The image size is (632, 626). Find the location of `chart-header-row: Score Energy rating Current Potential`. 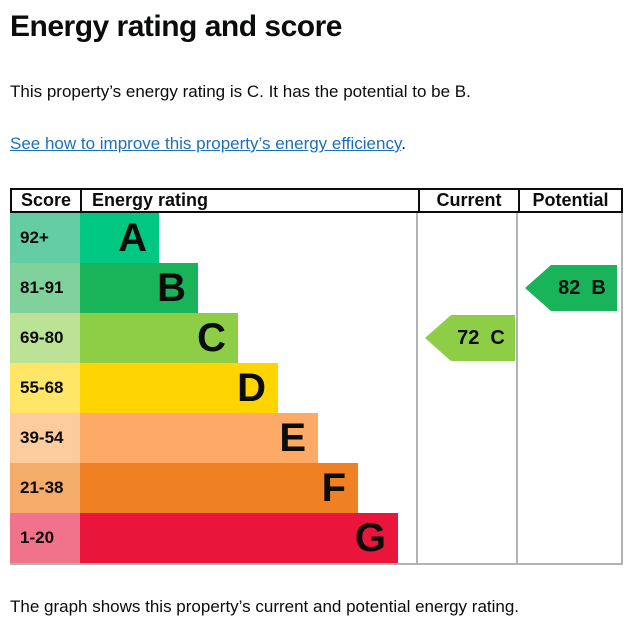

chart-header-row: Score Energy rating Current Potential is located at coordinates (316, 200).